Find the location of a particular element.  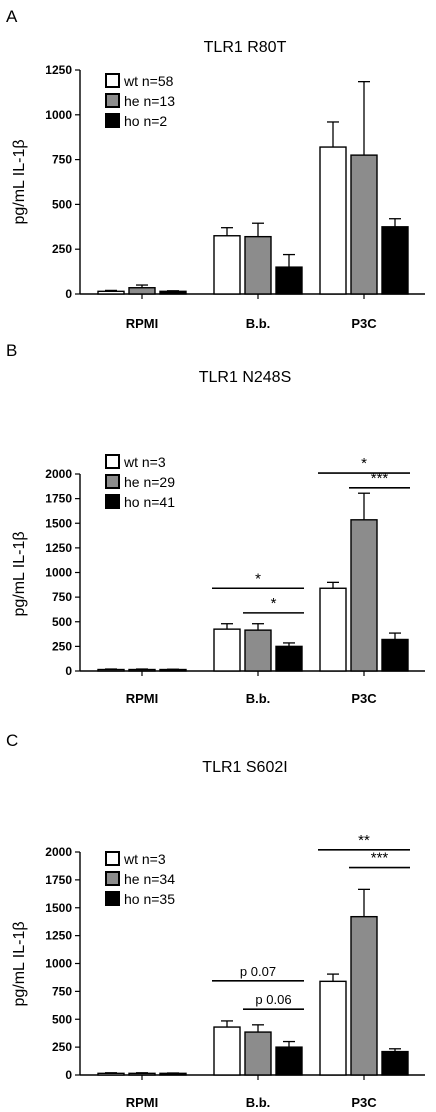

significance-label: p 0.07 is located at coordinates (258, 971).